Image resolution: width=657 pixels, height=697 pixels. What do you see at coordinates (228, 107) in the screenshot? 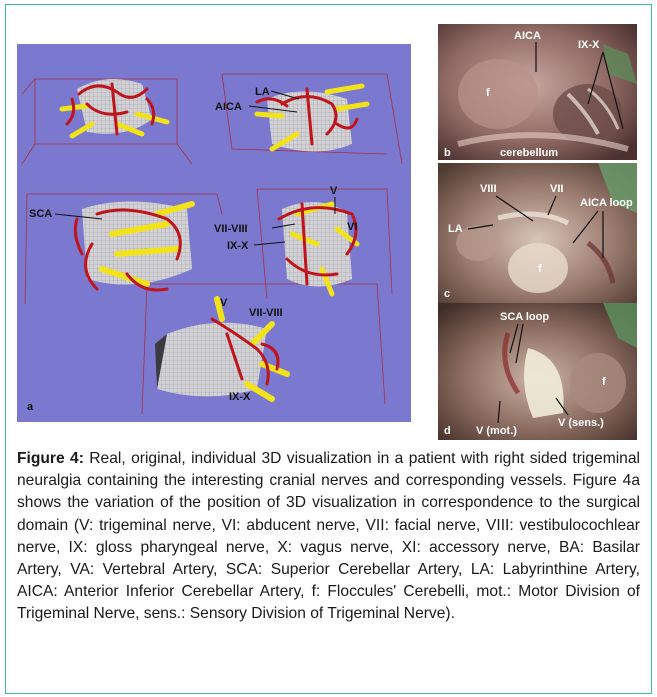
I see `label-aica: AICA` at bounding box center [228, 107].